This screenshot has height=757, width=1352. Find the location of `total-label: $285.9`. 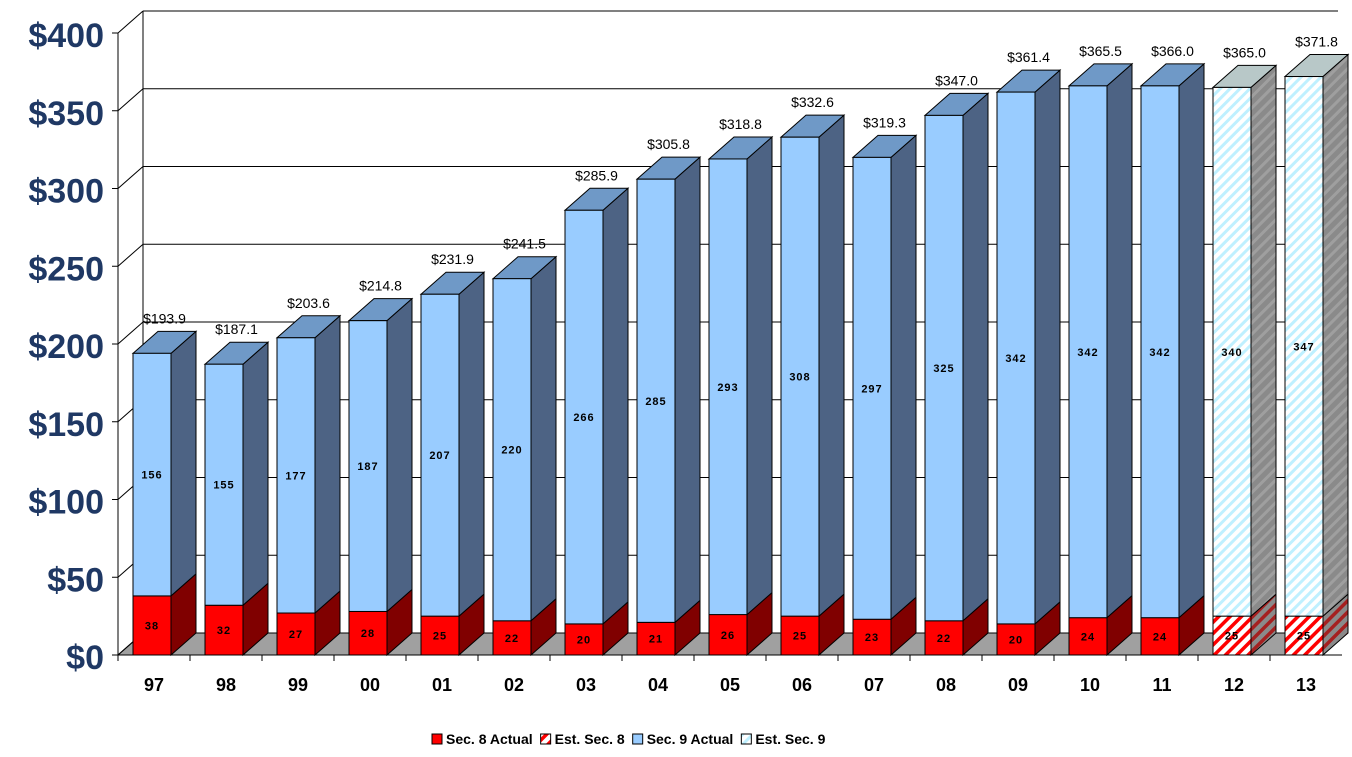

total-label: $285.9 is located at coordinates (596, 175).